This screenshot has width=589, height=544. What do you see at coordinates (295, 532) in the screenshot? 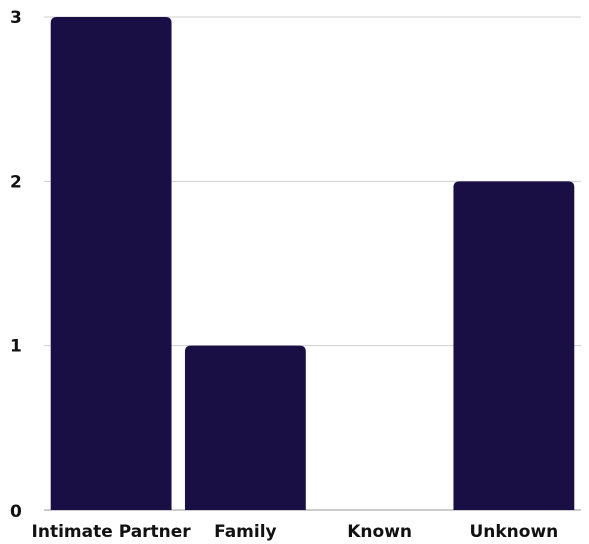
I see `x-axis-labels: Intimate Partner Family Known Unknown` at bounding box center [295, 532].